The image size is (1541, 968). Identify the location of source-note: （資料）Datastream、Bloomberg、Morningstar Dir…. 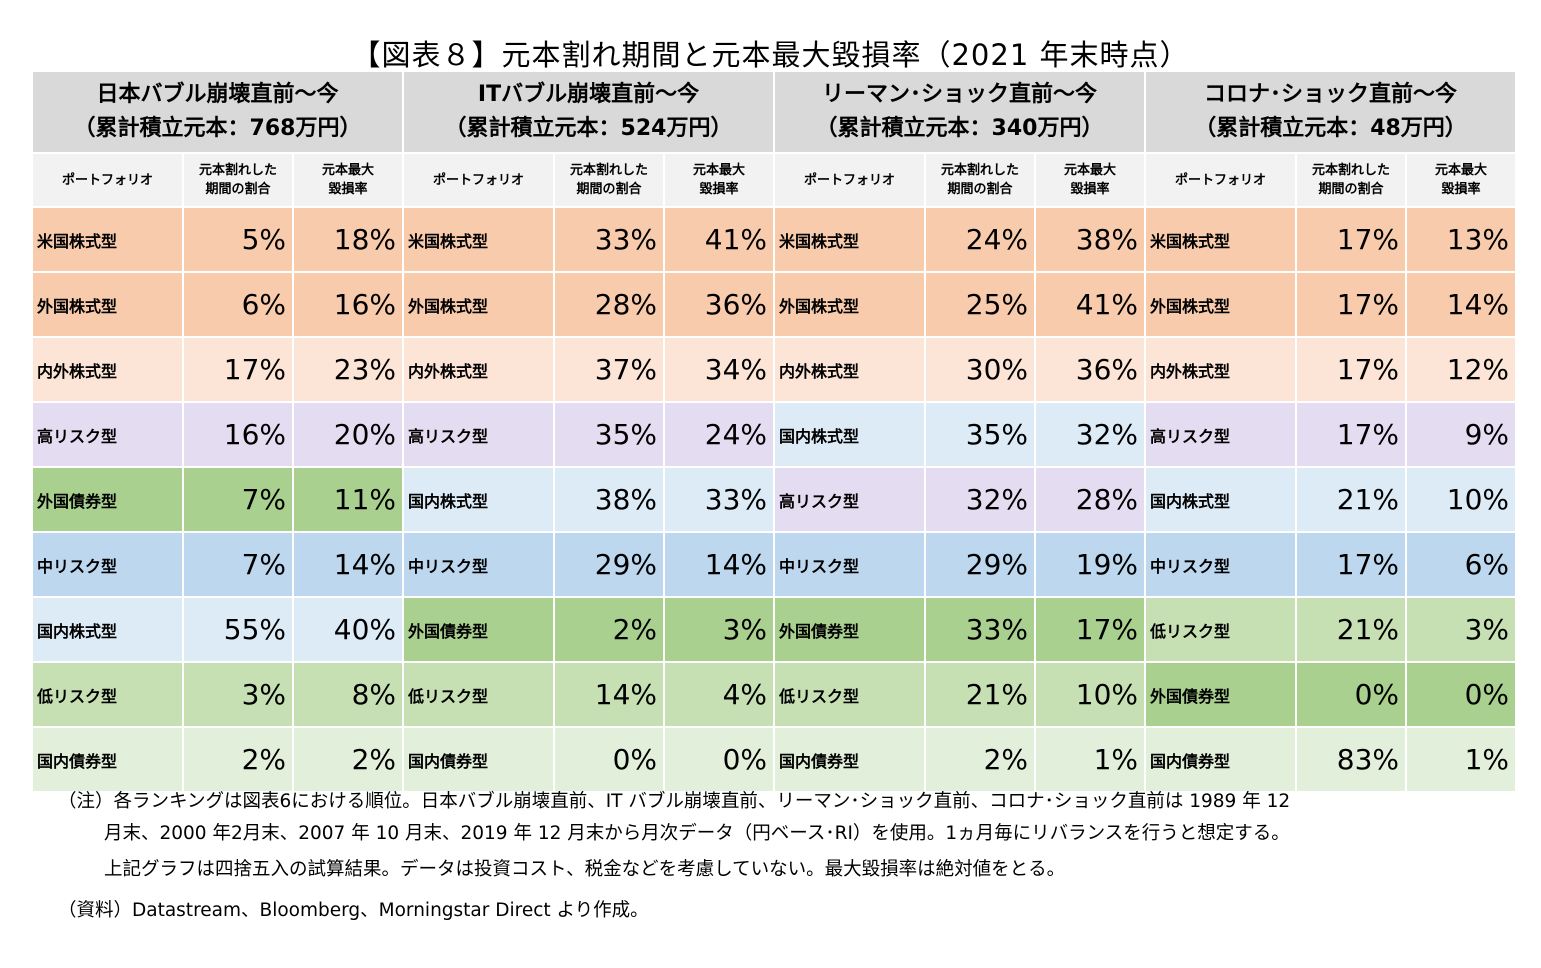
(353, 910).